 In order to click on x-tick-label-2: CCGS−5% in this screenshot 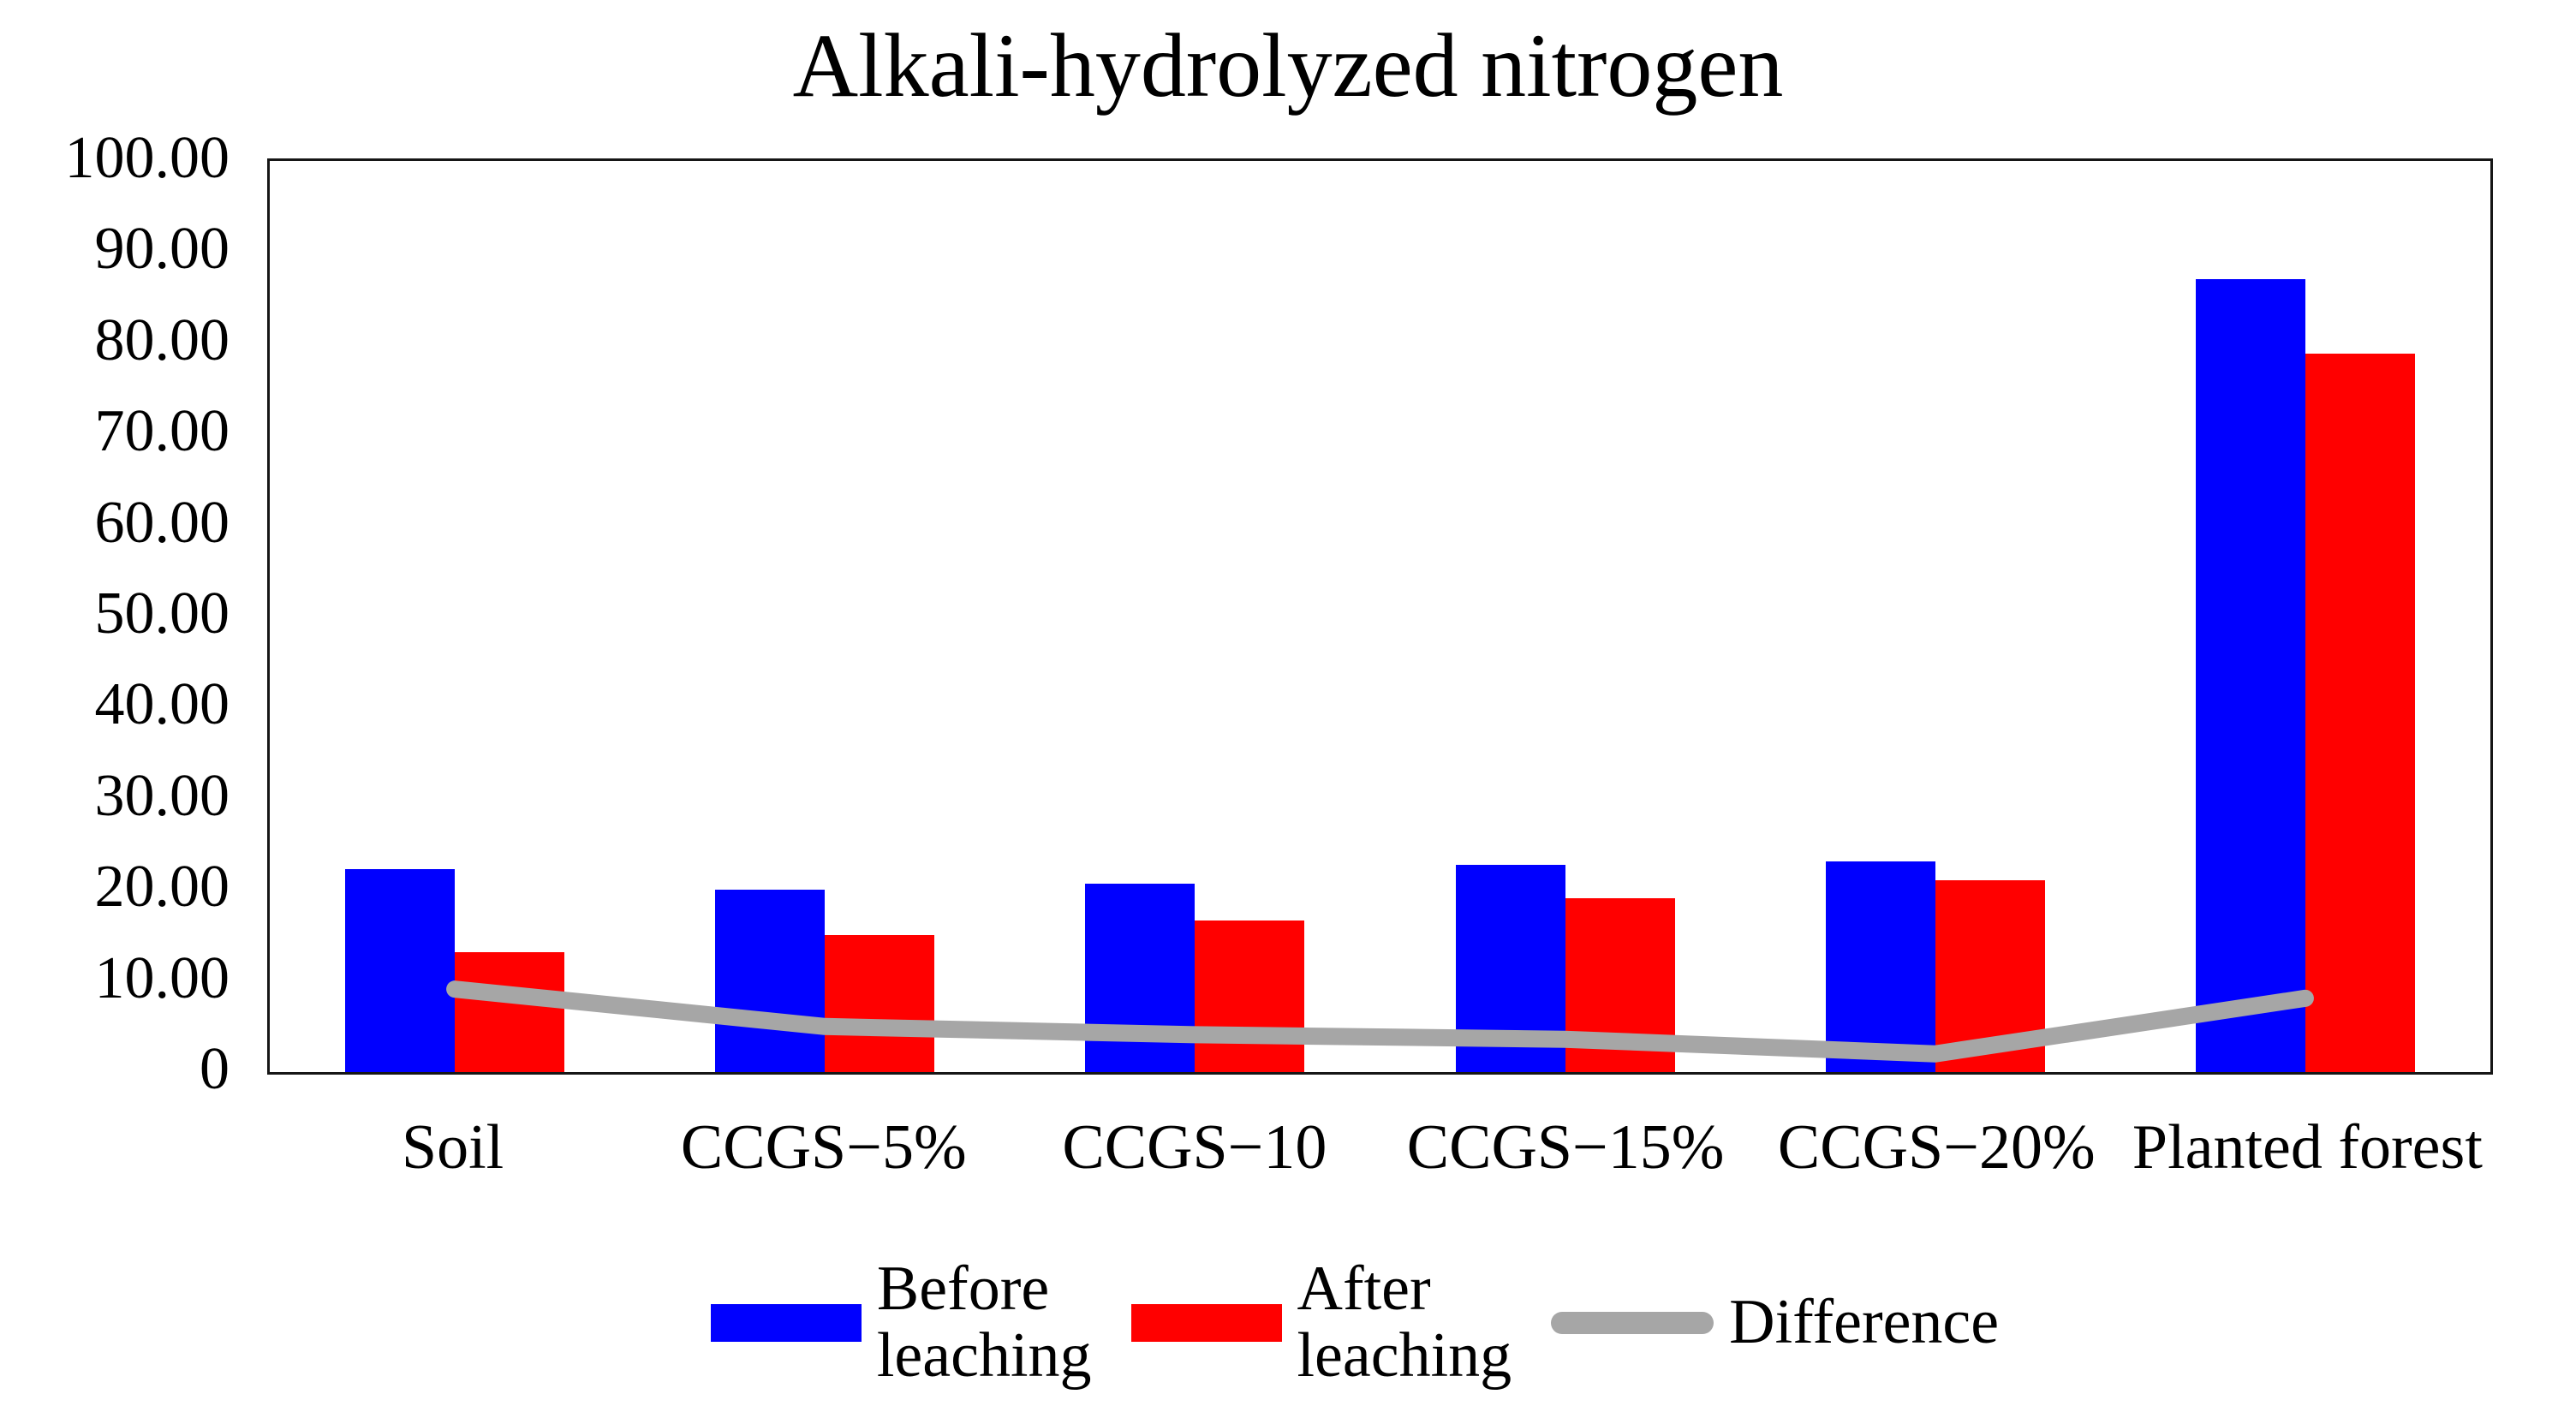, I will do `click(823, 1147)`.